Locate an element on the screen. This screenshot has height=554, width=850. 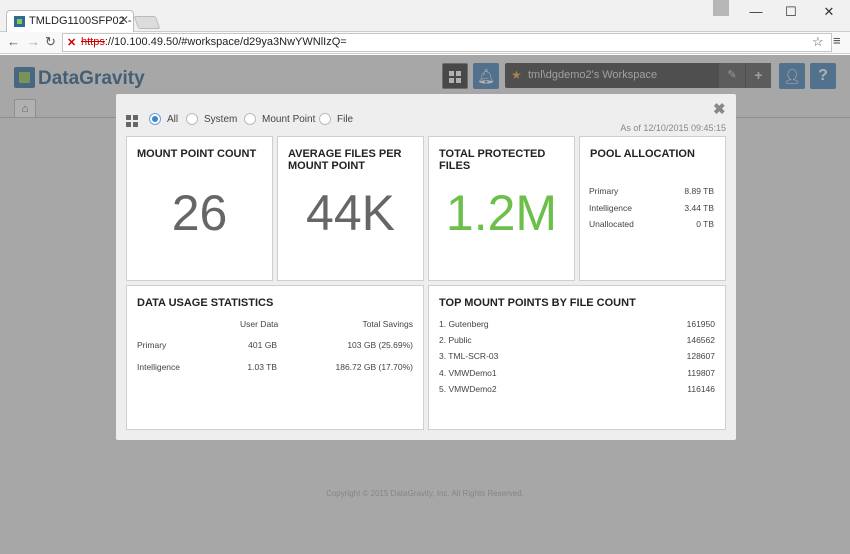
pool-value: 3.44 TB is located at coordinates (699, 208).